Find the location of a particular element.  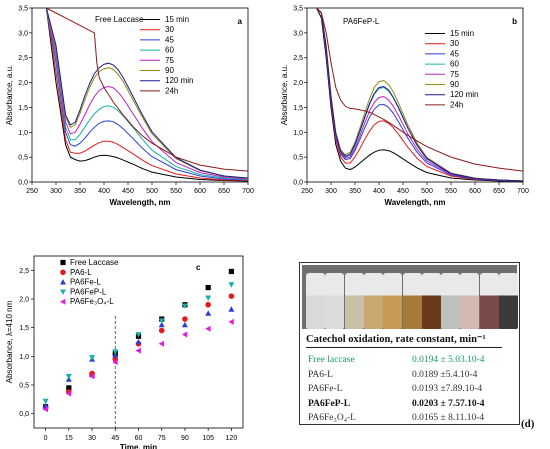

scatter-points is located at coordinates (138, 340).